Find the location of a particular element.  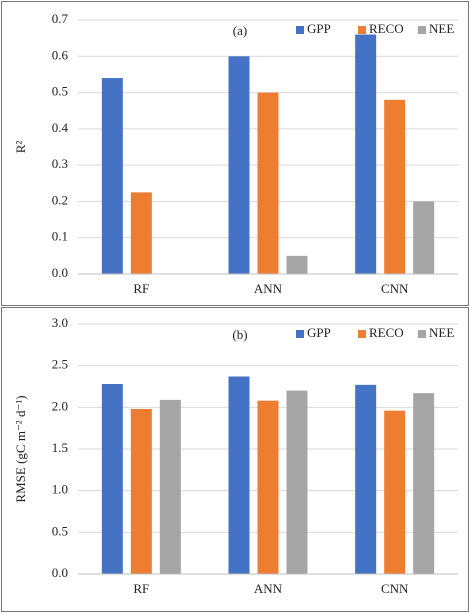

y-tick-label: 0.6 is located at coordinates (60, 54).